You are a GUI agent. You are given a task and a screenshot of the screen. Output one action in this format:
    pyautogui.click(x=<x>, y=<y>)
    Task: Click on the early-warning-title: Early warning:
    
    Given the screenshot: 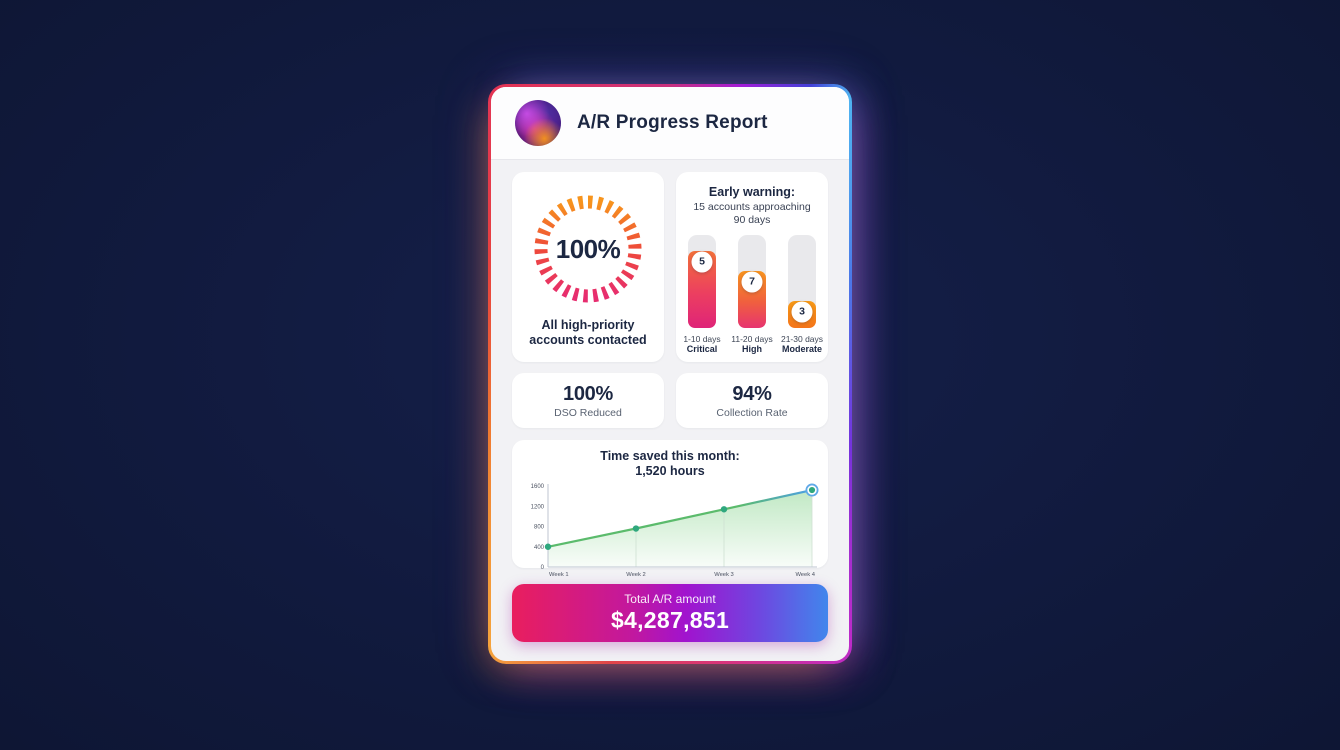 What is the action you would take?
    pyautogui.click(x=752, y=192)
    